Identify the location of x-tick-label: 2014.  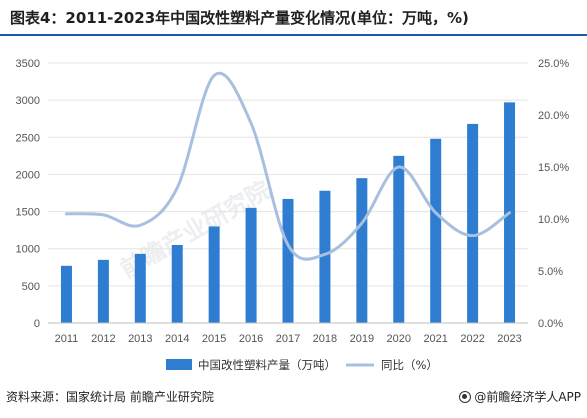
(177, 339).